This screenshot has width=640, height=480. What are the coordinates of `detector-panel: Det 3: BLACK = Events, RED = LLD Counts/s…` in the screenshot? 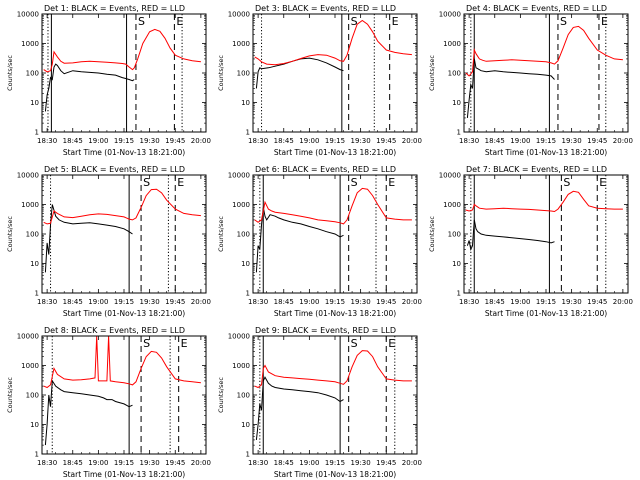 It's located at (319, 80).